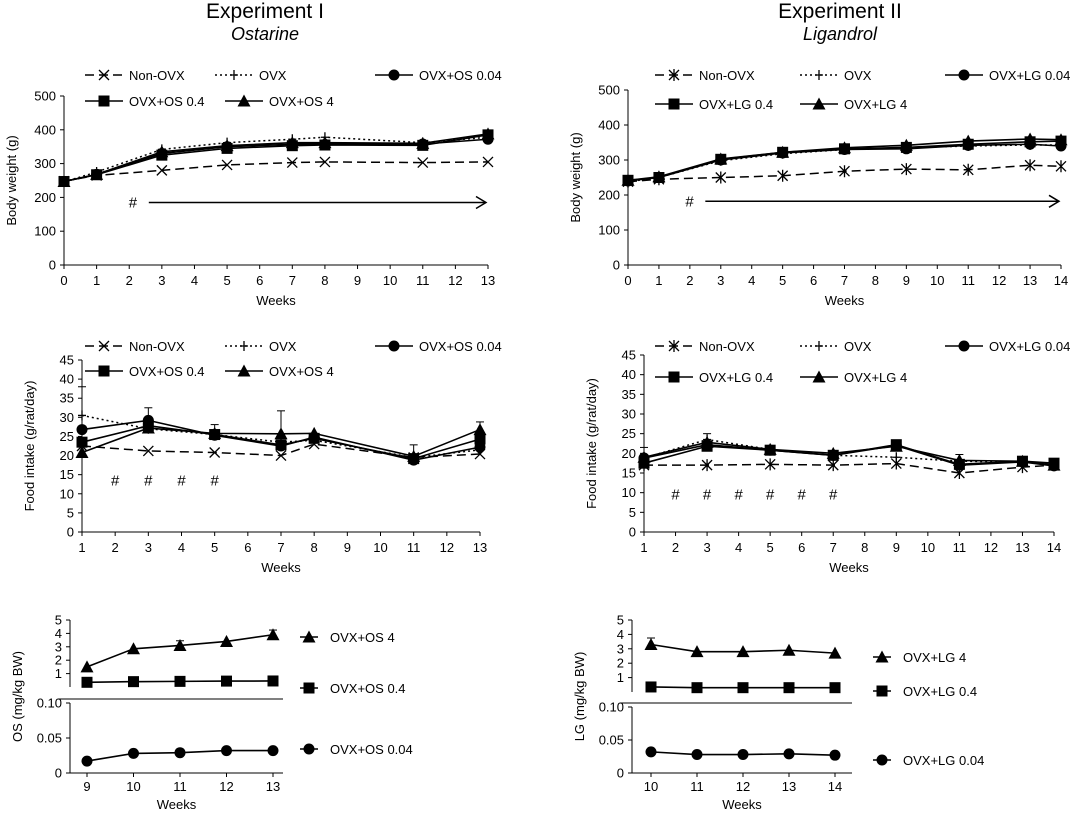  Describe the element at coordinates (896, 457) in the screenshot. I see `fi-lg-ovx-point` at that location.